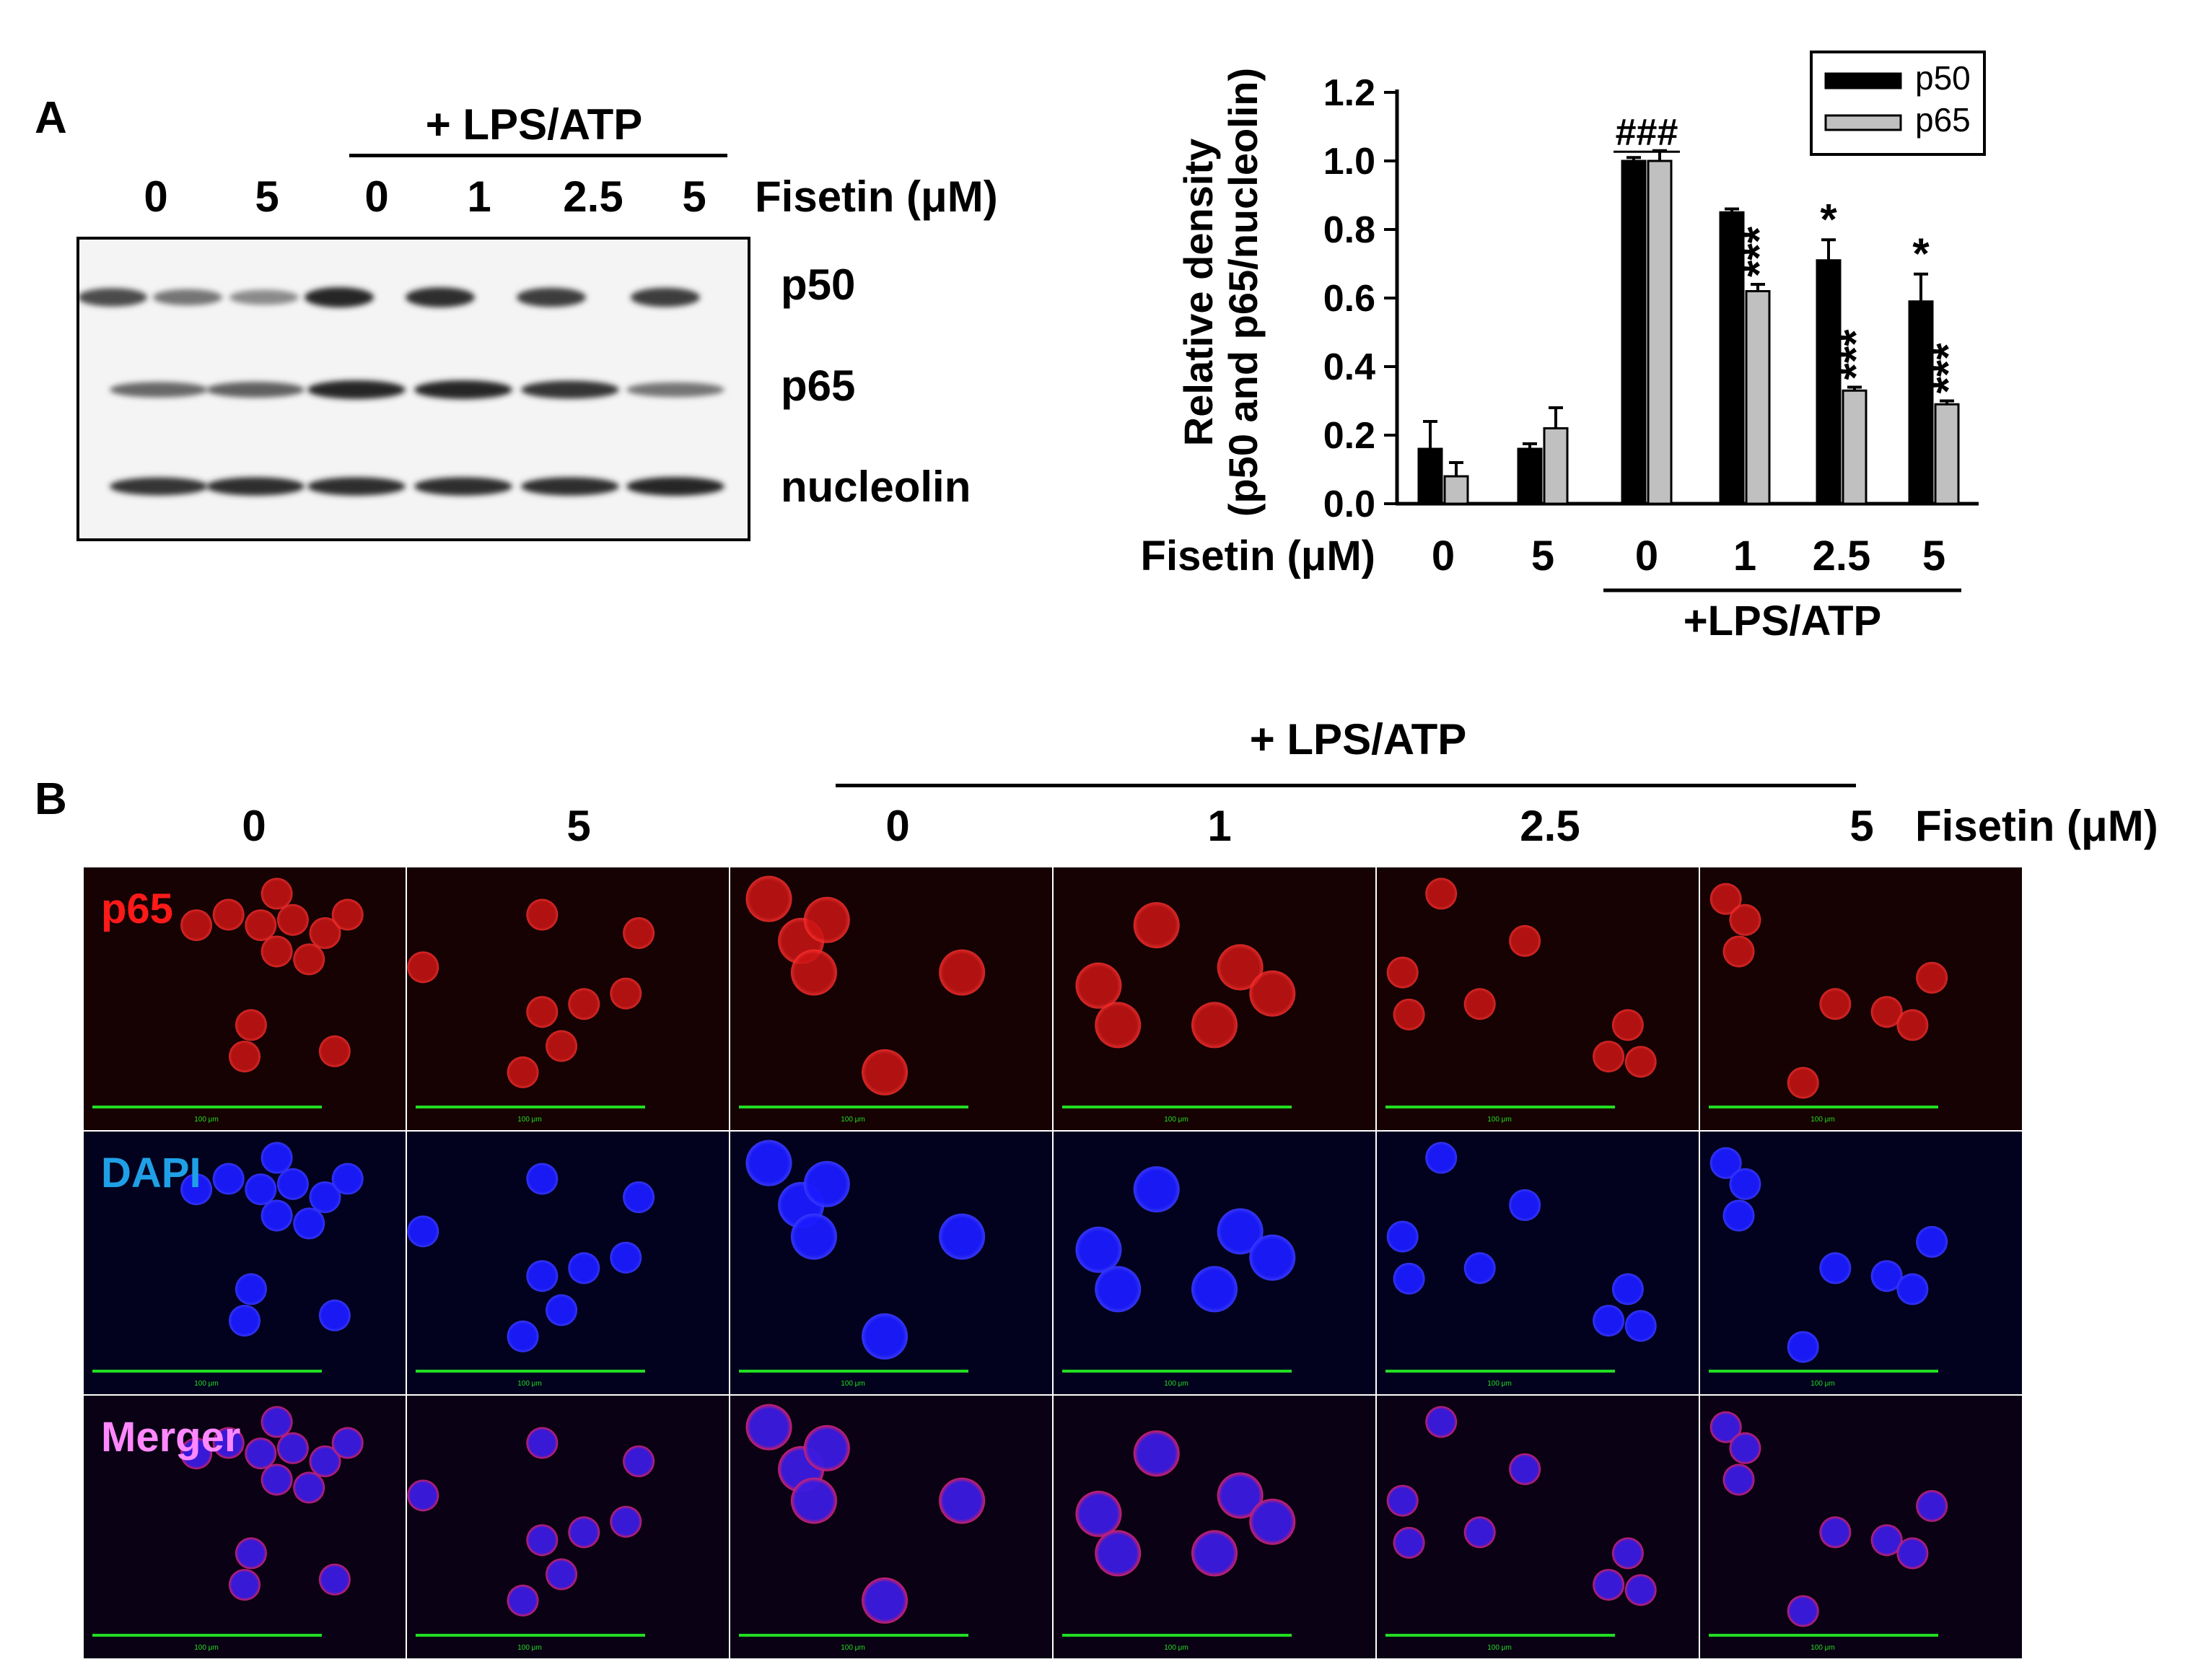 This screenshot has height=1680, width=2211. Describe the element at coordinates (1358, 739) in the screenshot. I see `panel-b-treatment-label: + LPS/ATP` at that location.